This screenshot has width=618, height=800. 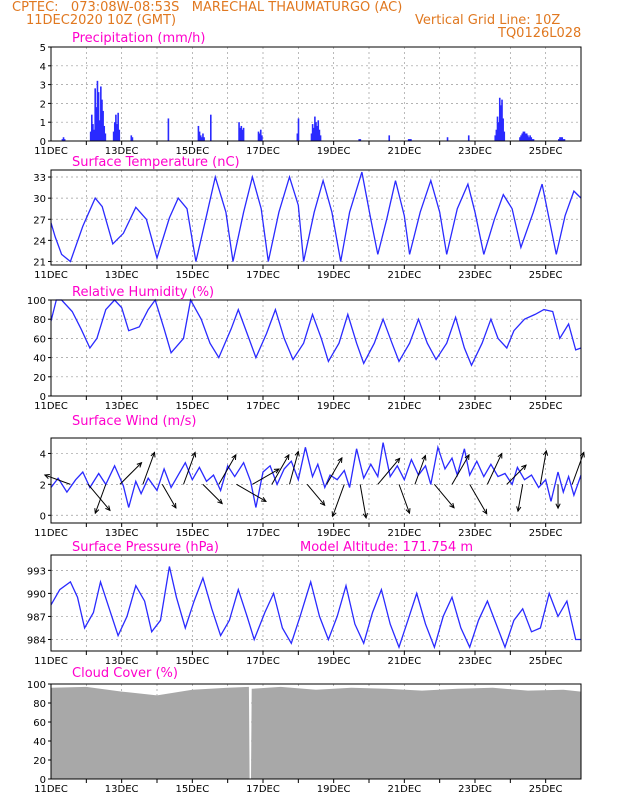 I want to click on rh-xtick-label: 21DEC, so click(x=404, y=406).